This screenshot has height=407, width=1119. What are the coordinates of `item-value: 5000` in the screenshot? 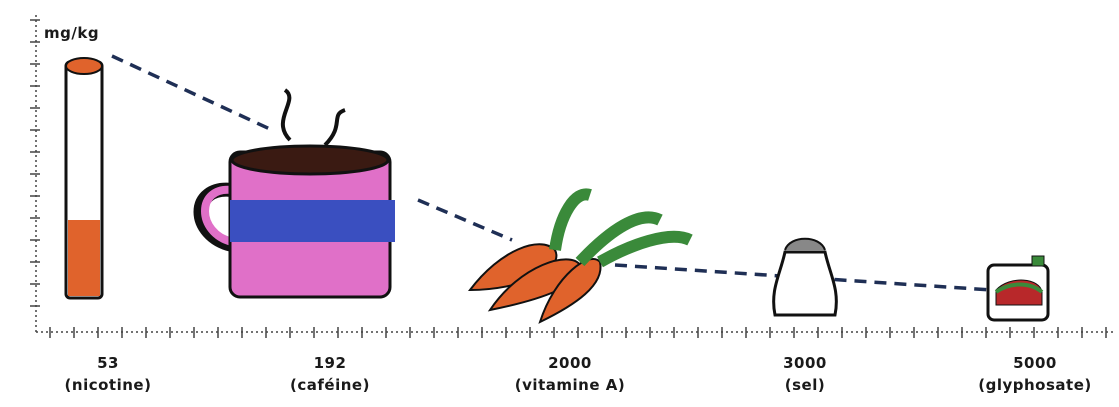 It's located at (1035, 363).